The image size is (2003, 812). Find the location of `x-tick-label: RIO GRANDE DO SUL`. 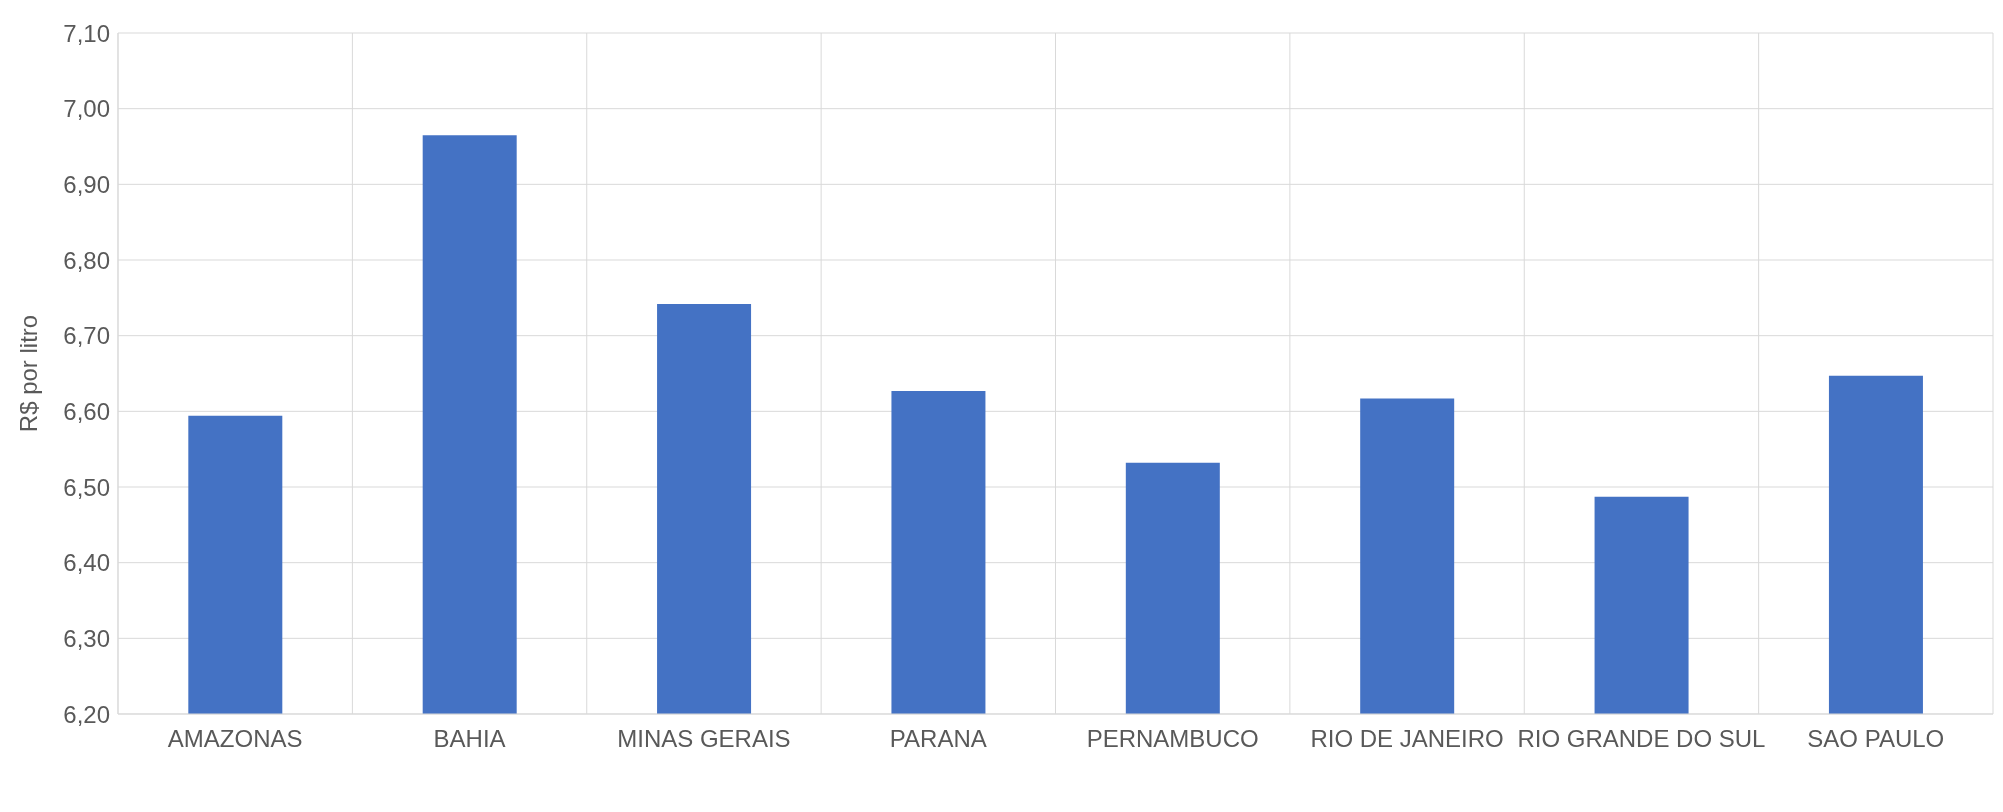

x-tick-label: RIO GRANDE DO SUL is located at coordinates (1641, 739).